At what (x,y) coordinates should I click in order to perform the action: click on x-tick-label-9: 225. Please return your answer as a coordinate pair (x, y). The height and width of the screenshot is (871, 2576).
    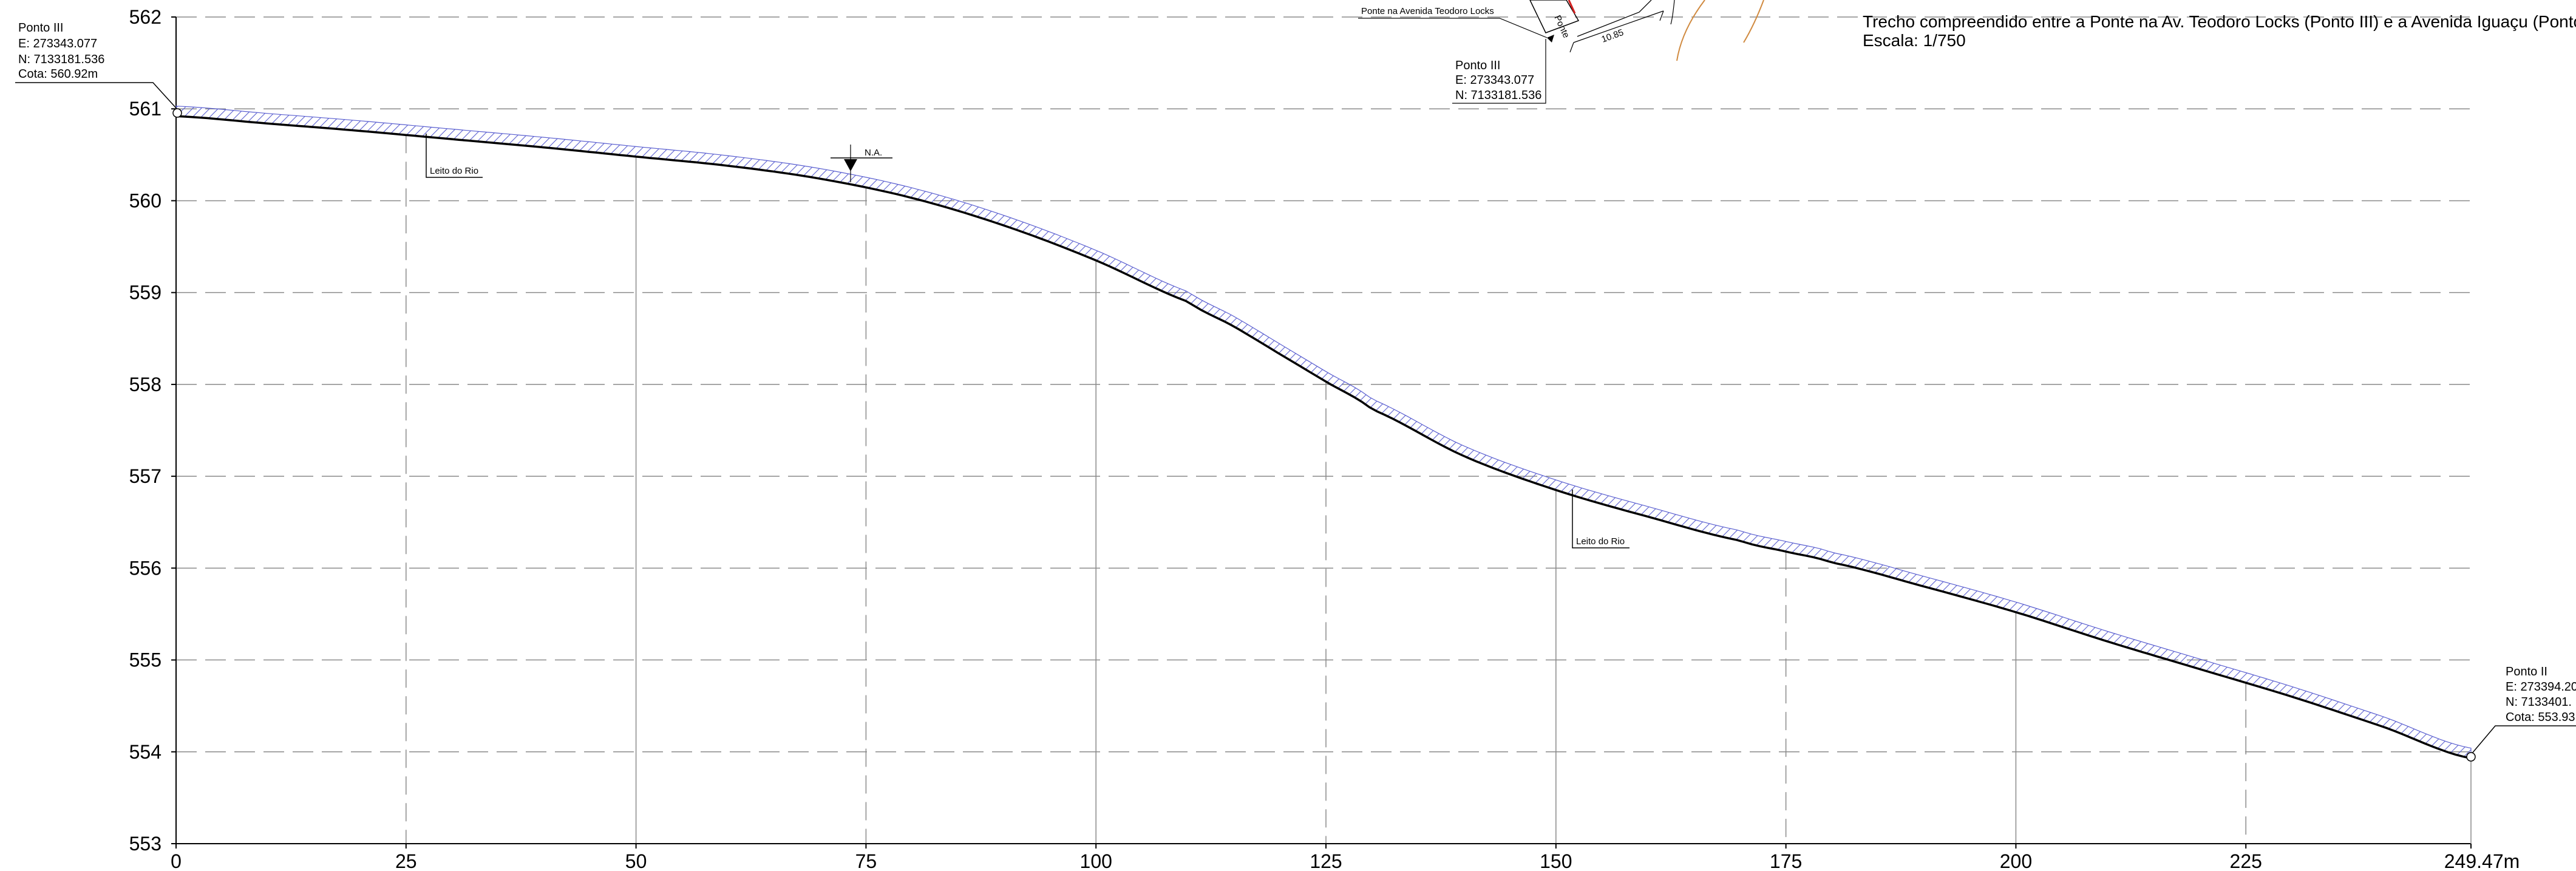
    Looking at the image, I should click on (2246, 860).